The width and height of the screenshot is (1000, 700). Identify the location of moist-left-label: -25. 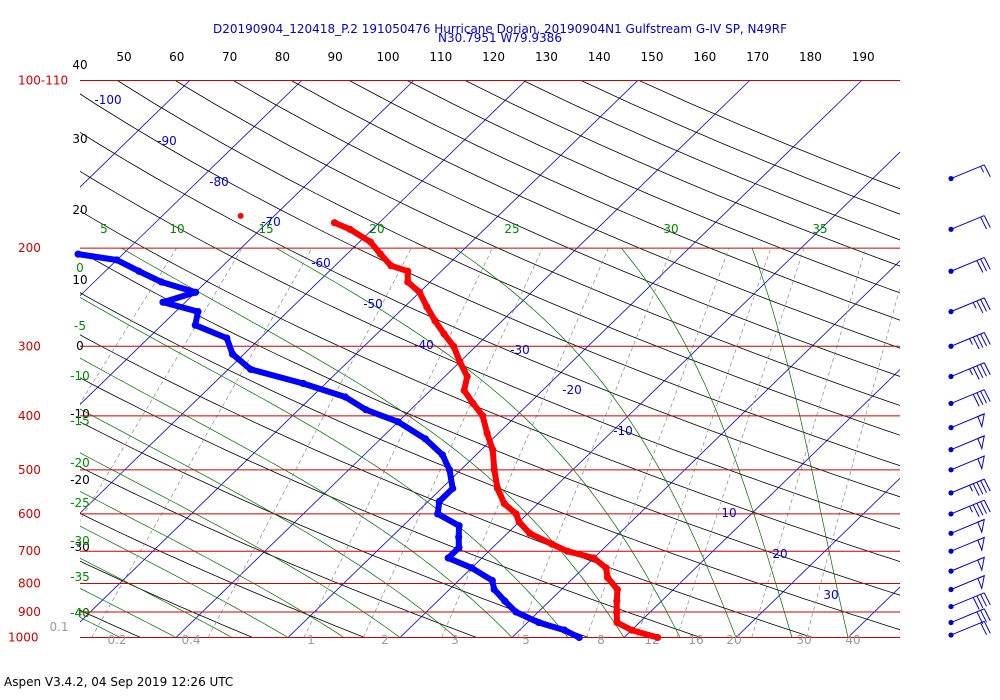
(80, 503).